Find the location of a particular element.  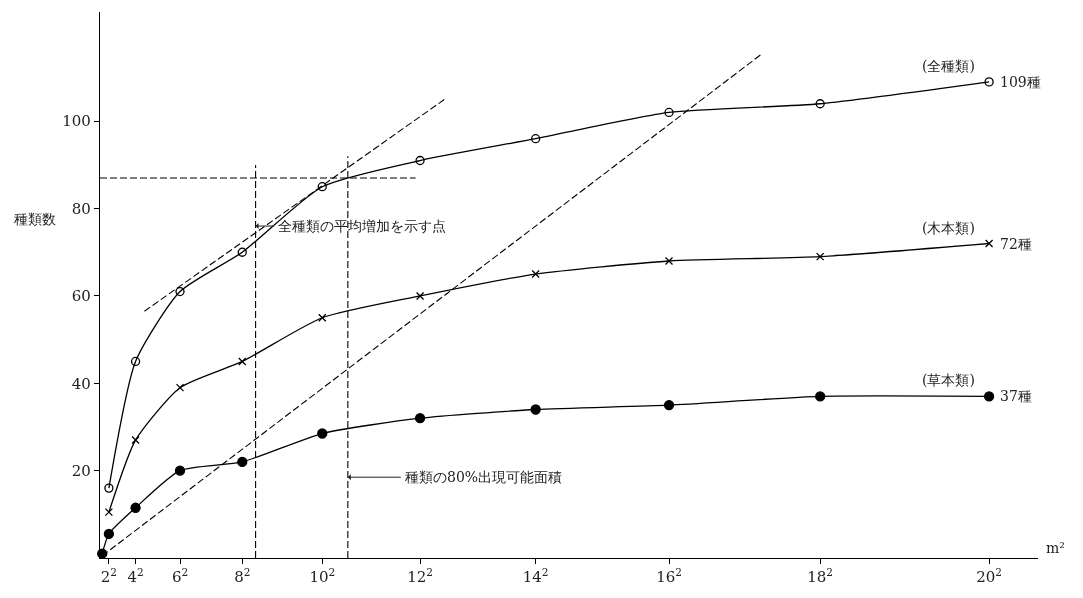

y-tick-label: 40 is located at coordinates (81, 383).